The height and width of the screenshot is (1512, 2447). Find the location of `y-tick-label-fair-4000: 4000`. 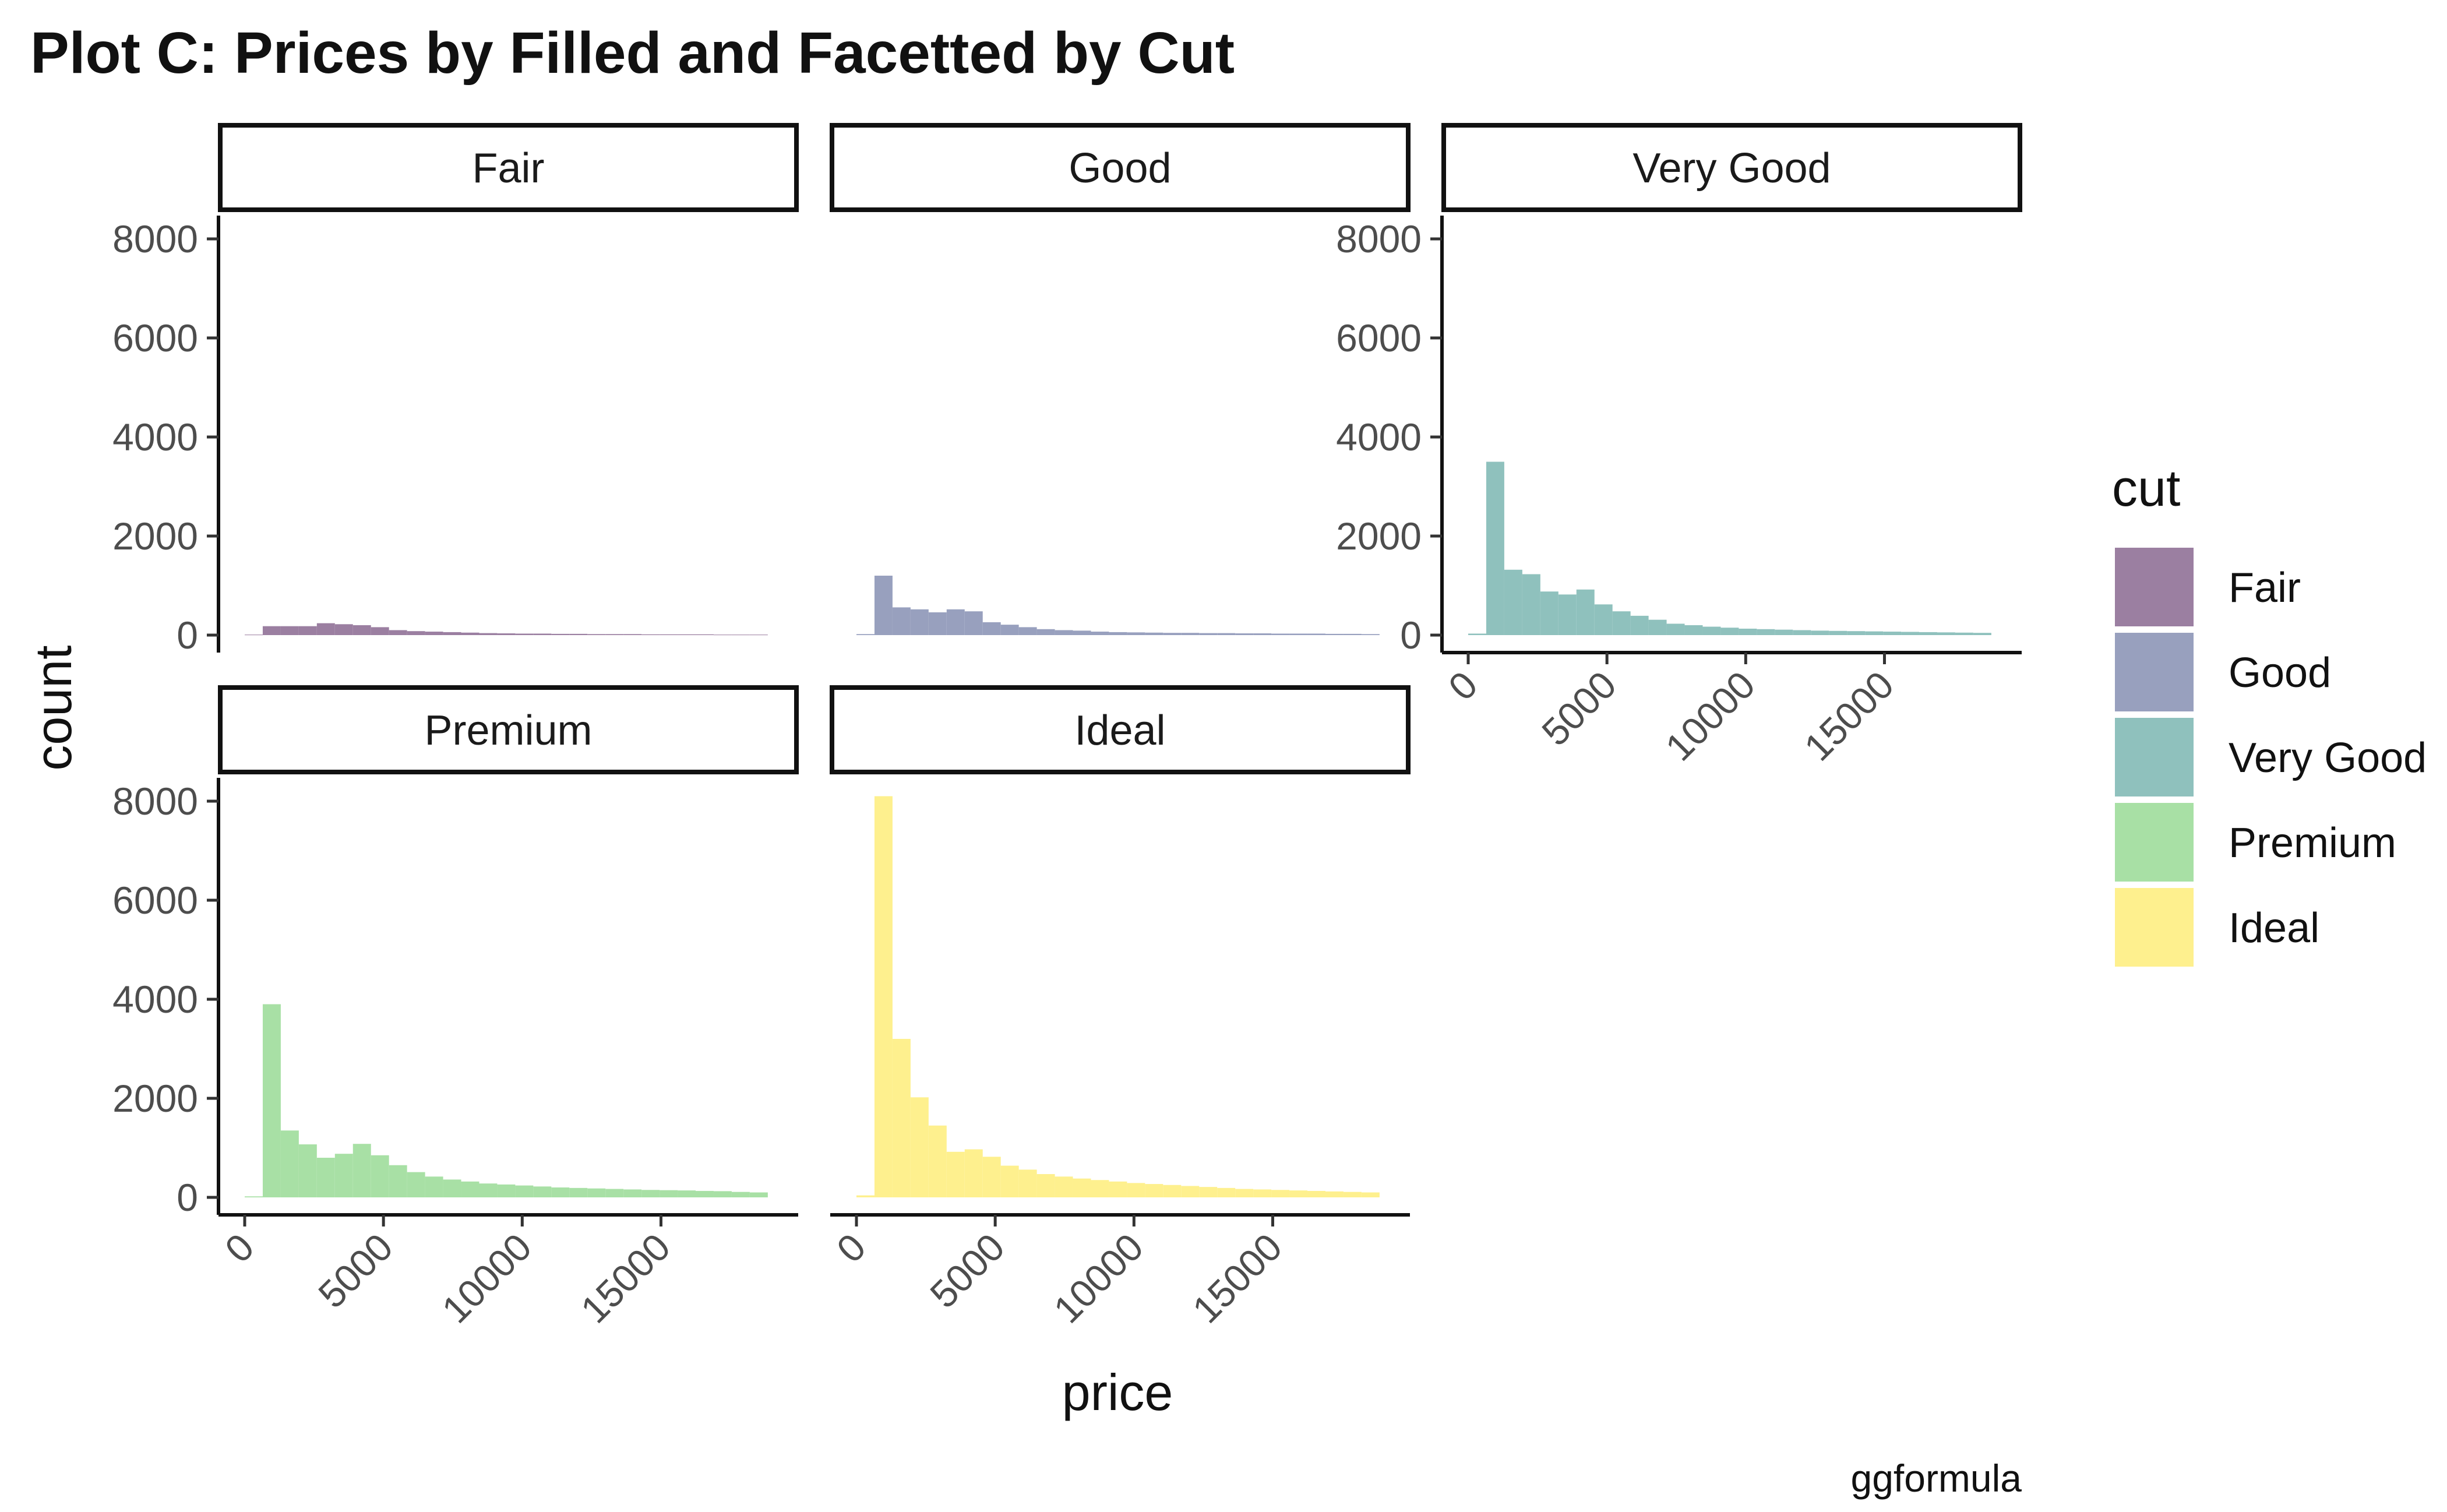

y-tick-label-fair-4000: 4000 is located at coordinates (155, 437).